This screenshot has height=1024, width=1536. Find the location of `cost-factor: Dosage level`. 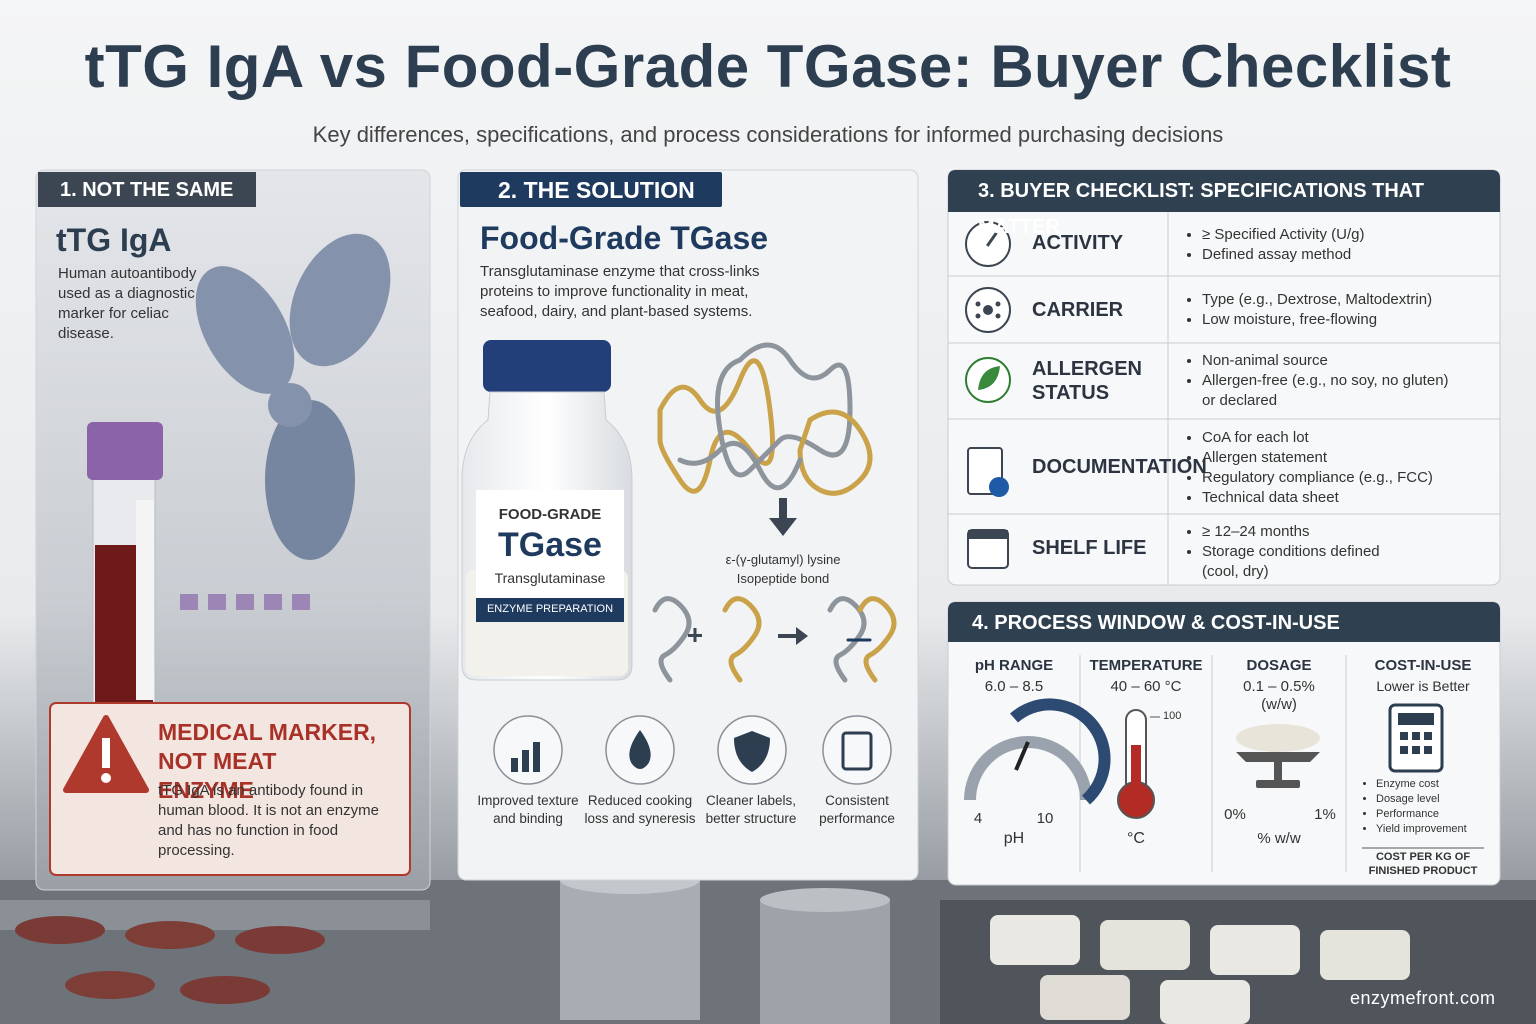

cost-factor: Dosage level is located at coordinates (1421, 799).